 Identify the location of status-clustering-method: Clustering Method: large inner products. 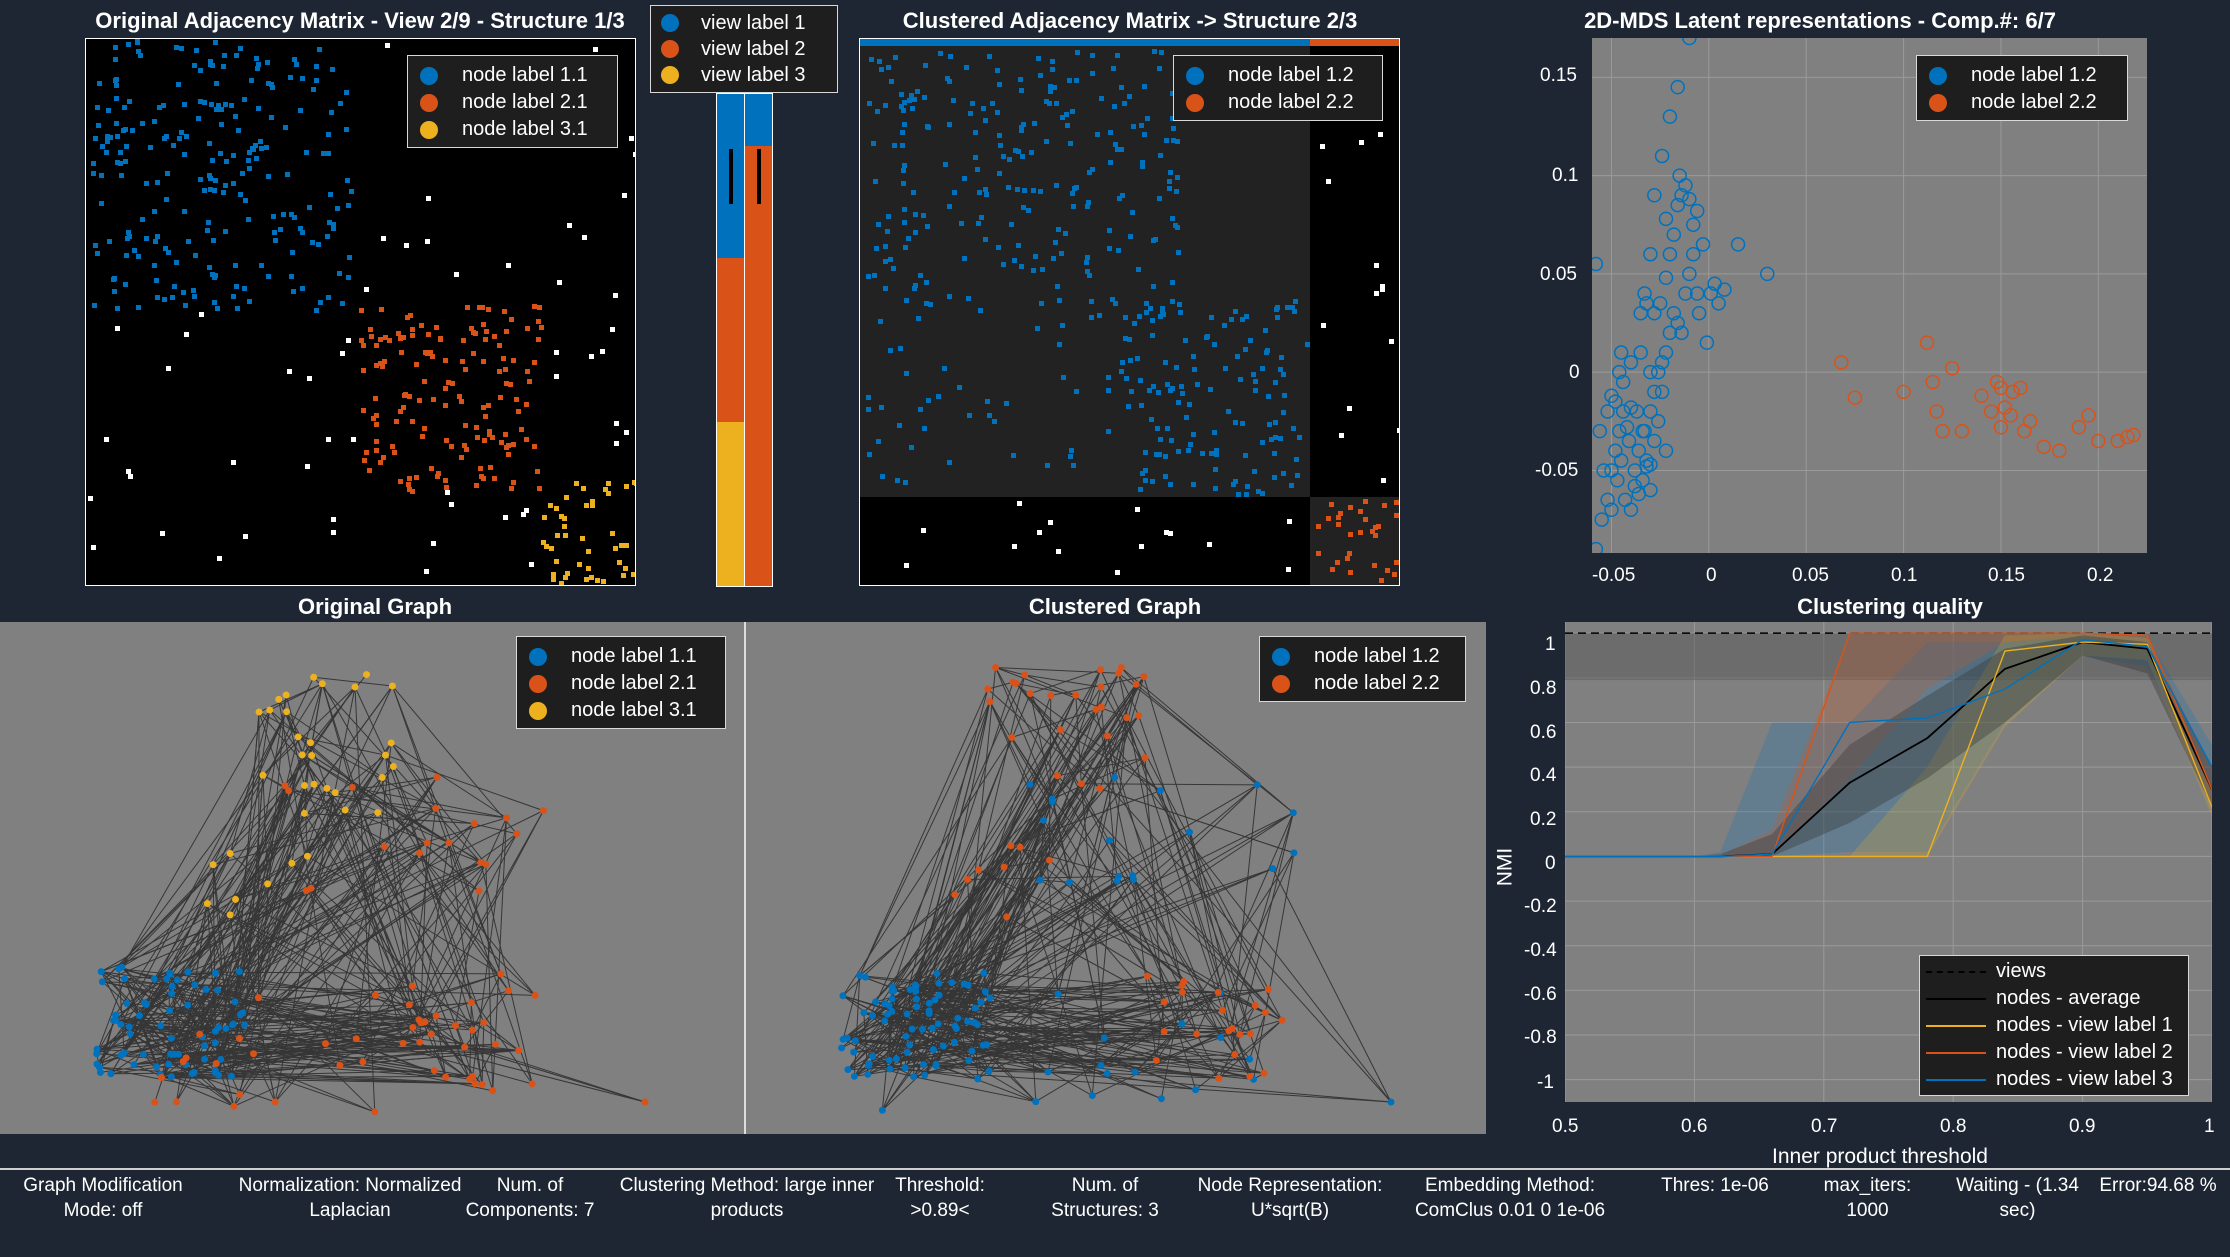
(747, 1198).